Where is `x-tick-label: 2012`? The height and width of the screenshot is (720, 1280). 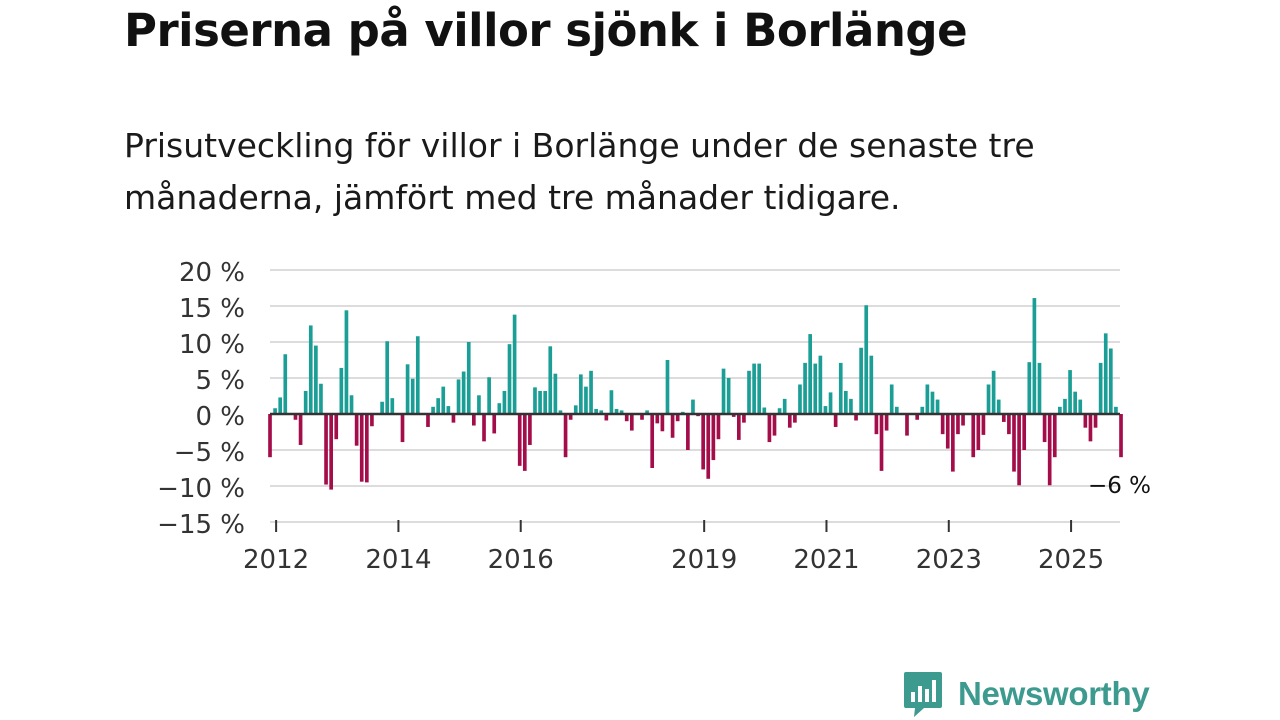 x-tick-label: 2012 is located at coordinates (276, 560).